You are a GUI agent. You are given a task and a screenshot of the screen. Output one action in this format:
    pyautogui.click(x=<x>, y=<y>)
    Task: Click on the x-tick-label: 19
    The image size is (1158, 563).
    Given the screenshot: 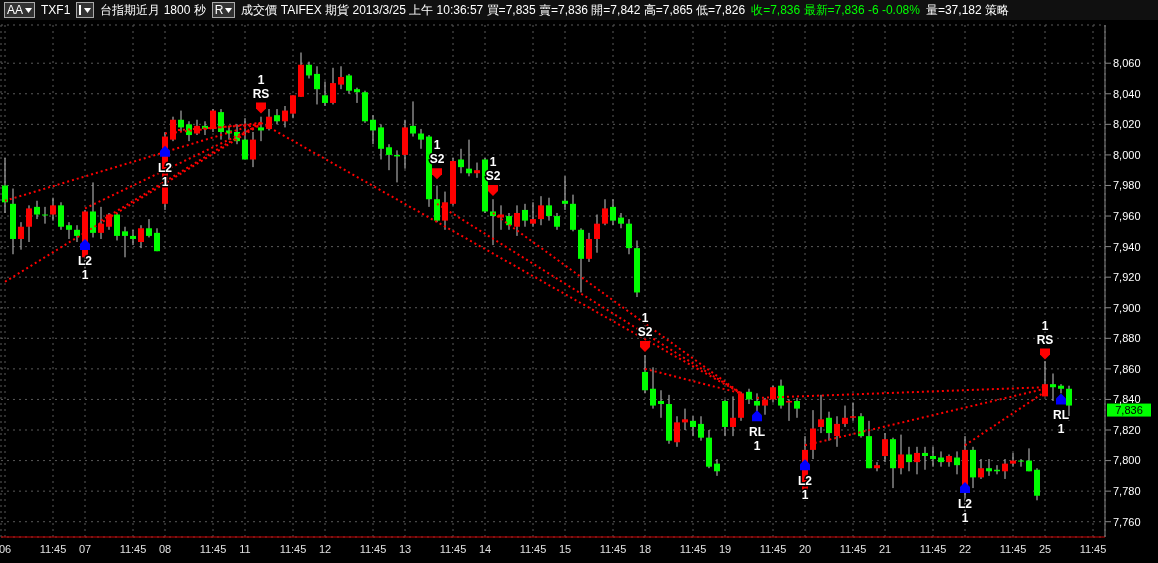 What is the action you would take?
    pyautogui.click(x=725, y=548)
    